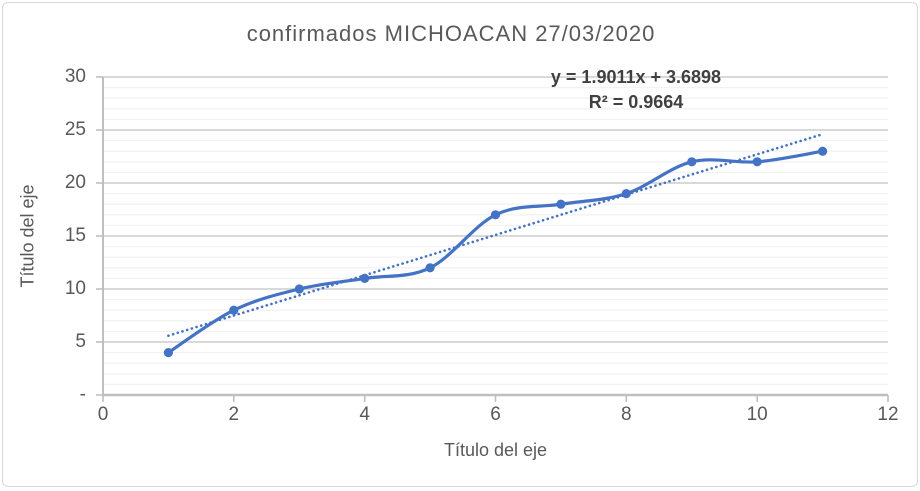  I want to click on trendline-r-squared: R² = 0.9664, so click(636, 102).